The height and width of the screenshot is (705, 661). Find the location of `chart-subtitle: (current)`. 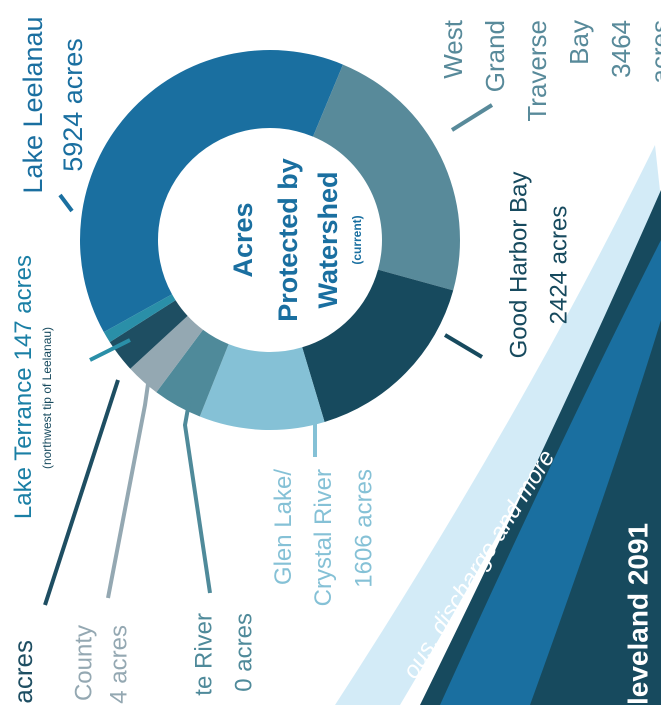

chart-subtitle: (current) is located at coordinates (357, 239).